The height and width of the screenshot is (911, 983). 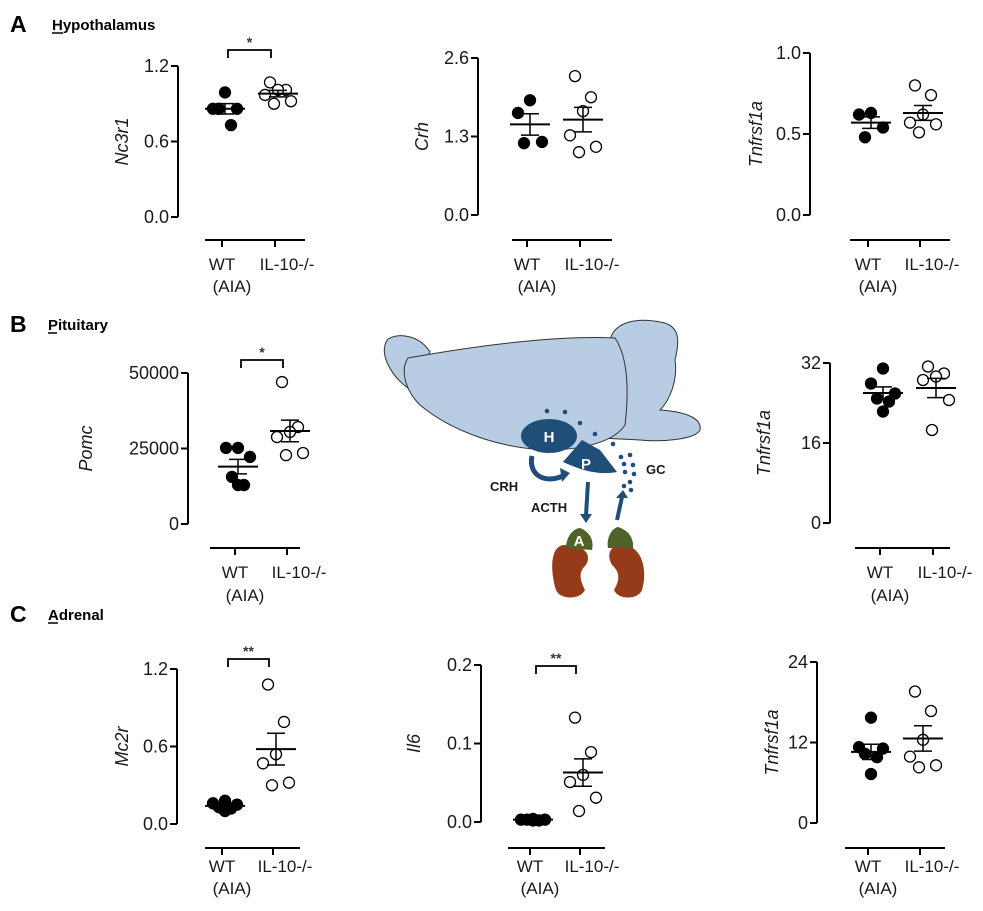 What do you see at coordinates (863, 479) in the screenshot?
I see `dot-plot-b3: 0 16 32 Tnfrsf1a WT IL-10-/- (AIA)` at bounding box center [863, 479].